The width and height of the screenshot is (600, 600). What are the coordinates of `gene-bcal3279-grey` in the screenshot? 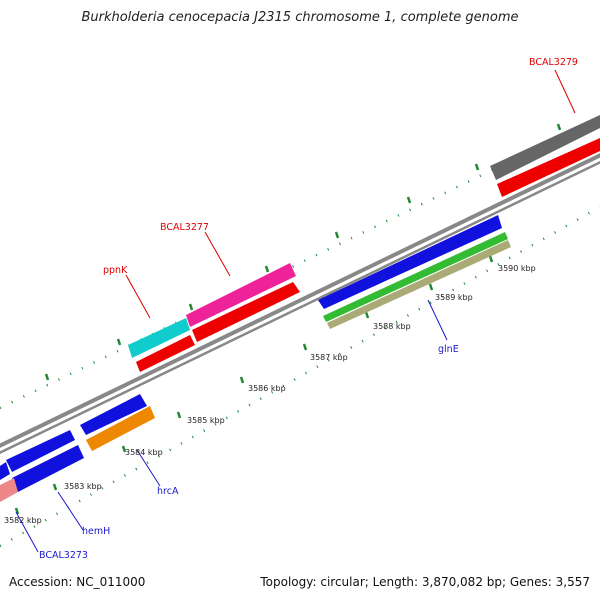 It's located at (545, 147).